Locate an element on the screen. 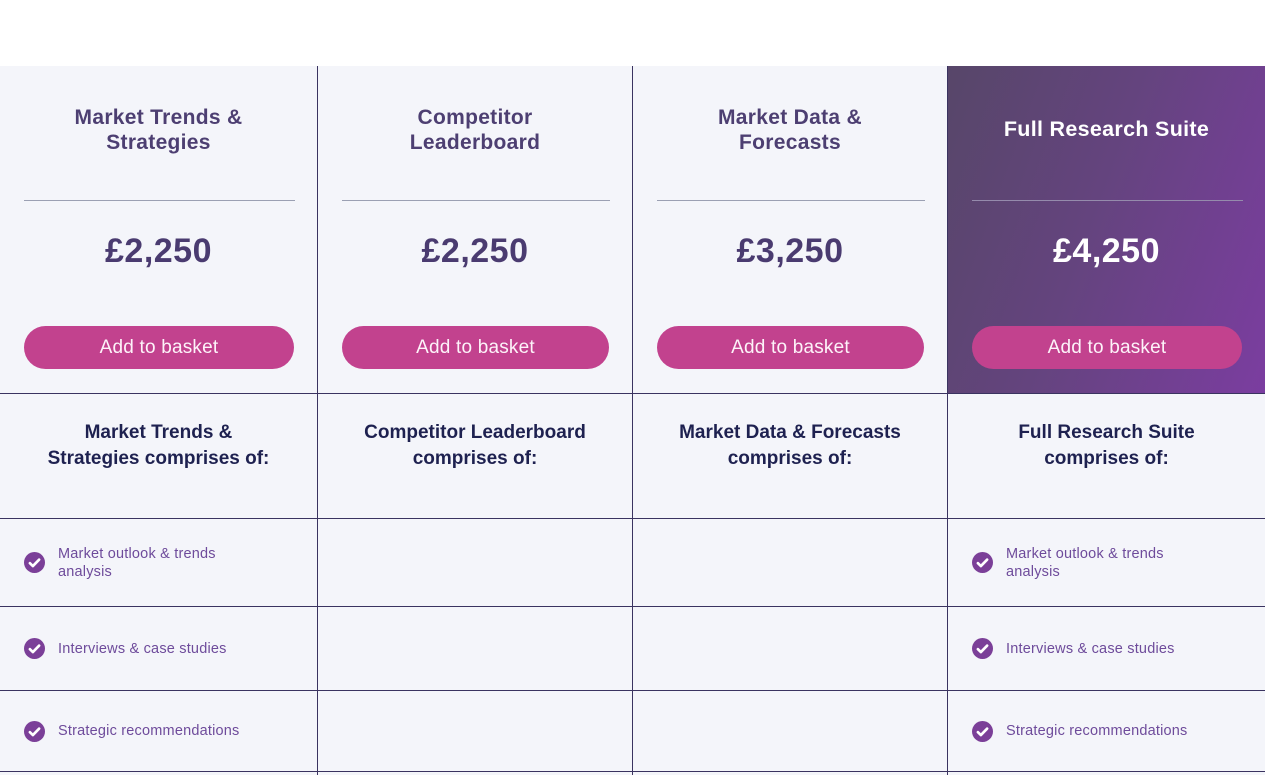 The image size is (1265, 775). plan-title-line: Competitor is located at coordinates (475, 117).